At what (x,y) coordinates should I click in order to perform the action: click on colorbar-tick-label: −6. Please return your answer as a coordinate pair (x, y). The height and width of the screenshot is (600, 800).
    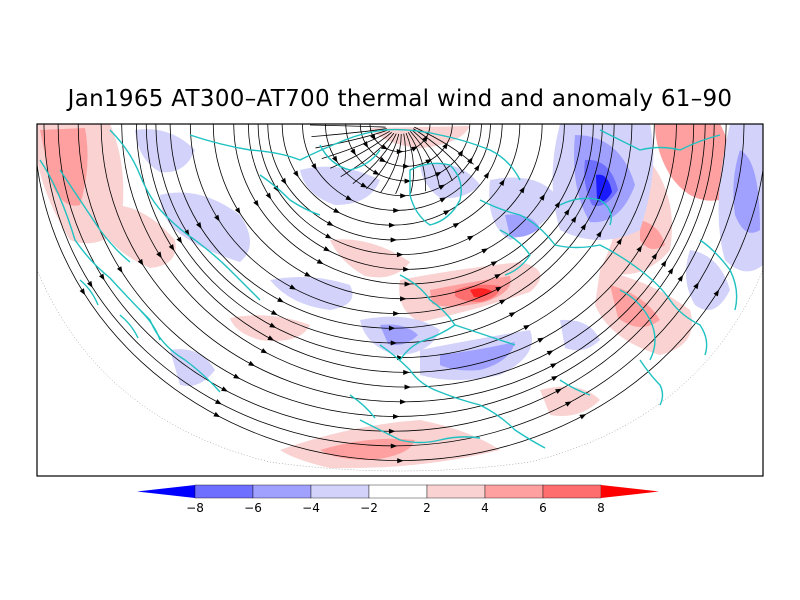
    Looking at the image, I should click on (253, 508).